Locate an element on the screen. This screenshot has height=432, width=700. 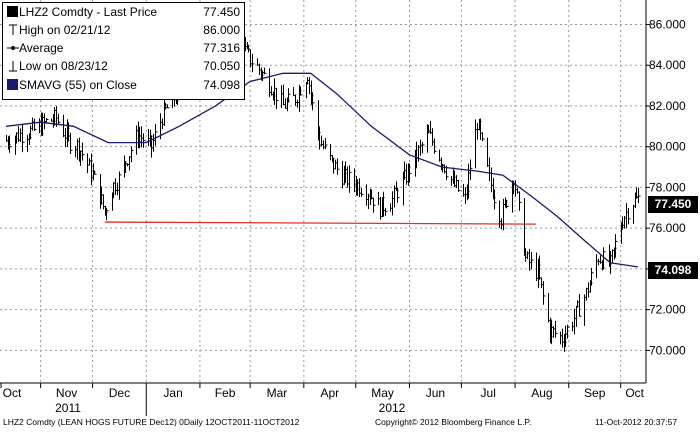
year-label-2011: 2011 is located at coordinates (68, 408).